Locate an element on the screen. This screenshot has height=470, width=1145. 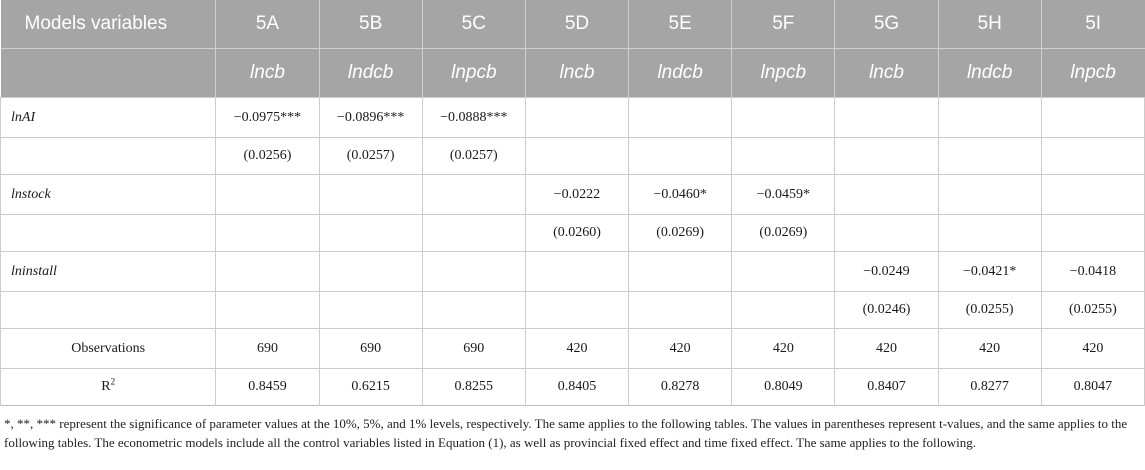
table-cell: (0.0269) is located at coordinates (783, 233).